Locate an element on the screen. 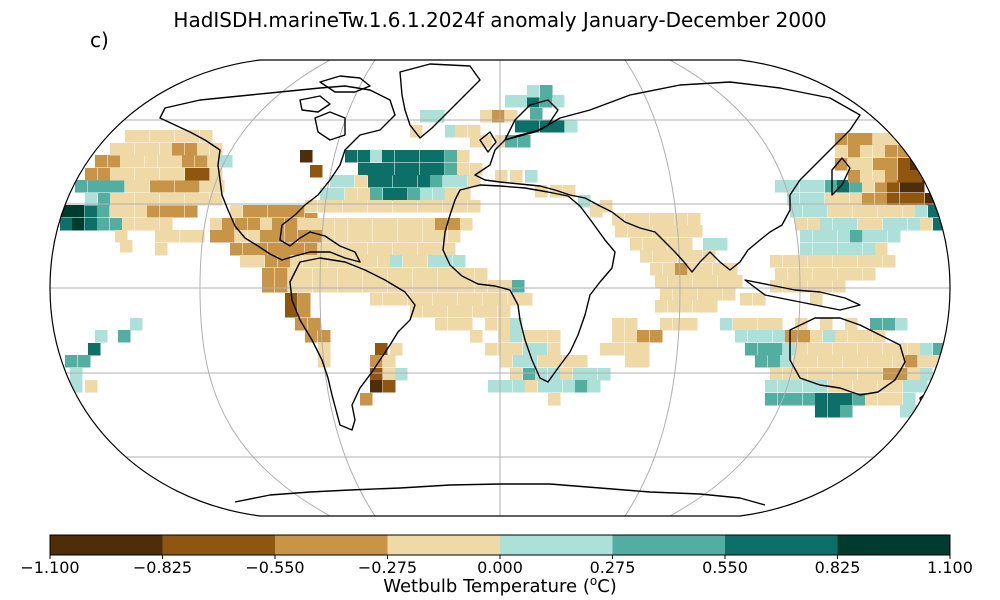  colorbar-tick-label: −0.275 is located at coordinates (387, 567).